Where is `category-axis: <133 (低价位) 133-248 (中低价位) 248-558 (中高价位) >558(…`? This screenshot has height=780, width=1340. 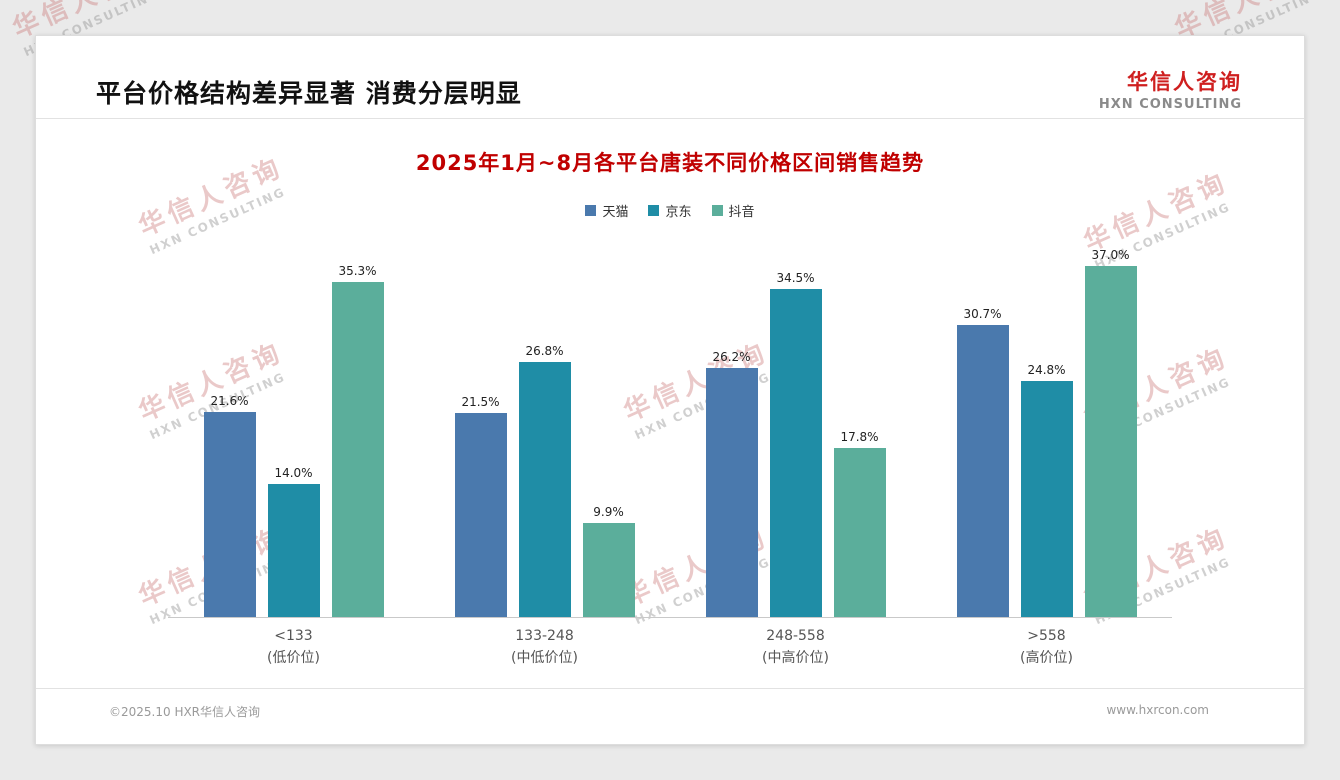 category-axis: <133 (低价位) 133-248 (中低价位) 248-558 (中高价位) >558(… is located at coordinates (670, 647).